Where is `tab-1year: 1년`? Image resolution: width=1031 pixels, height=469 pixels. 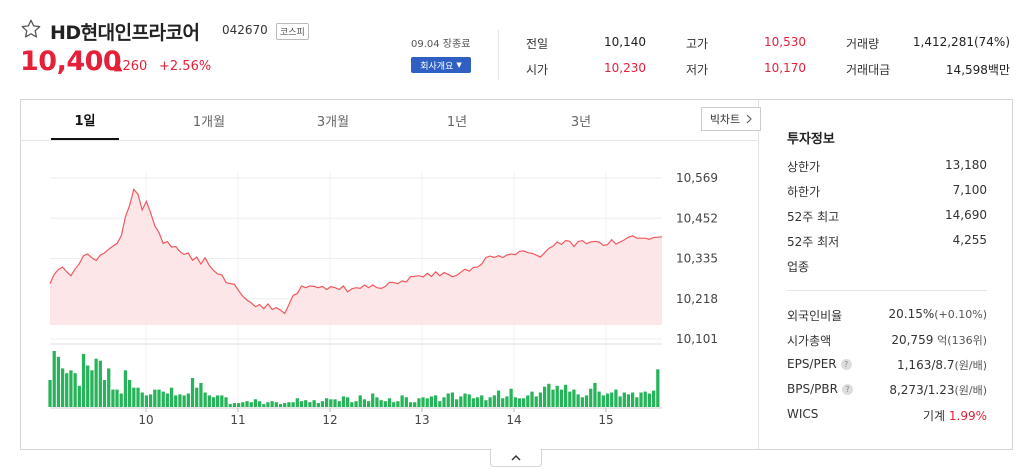 tab-1year: 1년 is located at coordinates (457, 122).